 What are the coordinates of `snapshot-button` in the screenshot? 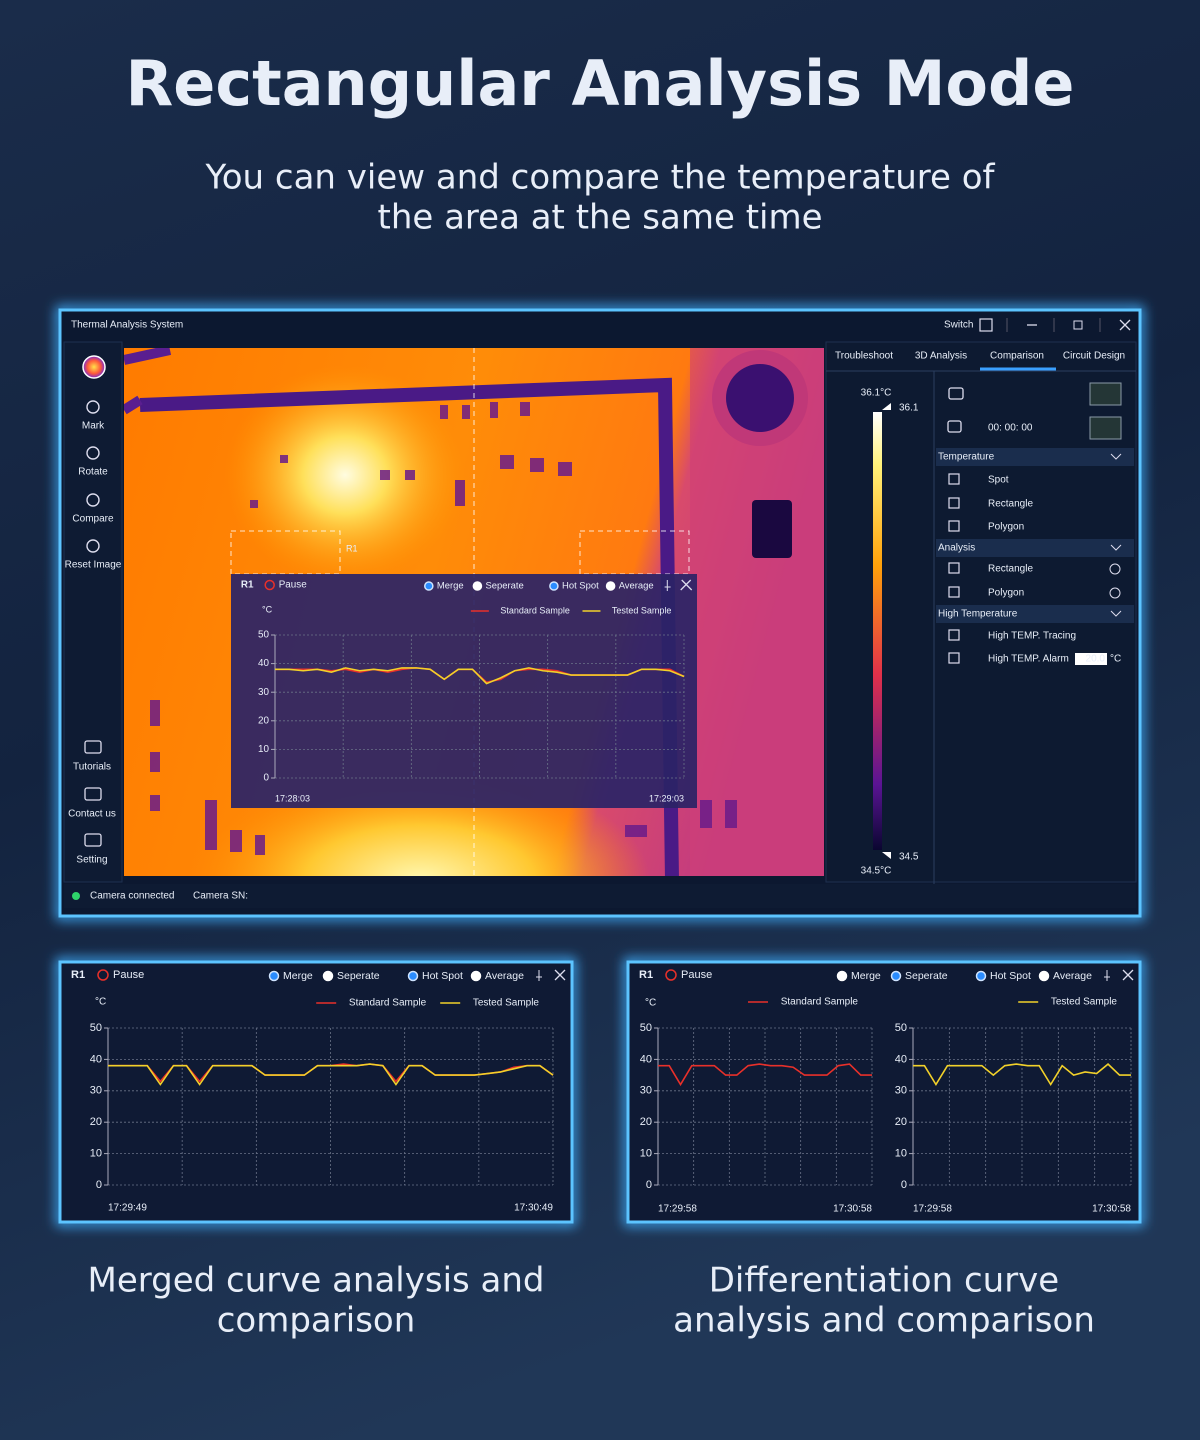 It's located at (956, 393).